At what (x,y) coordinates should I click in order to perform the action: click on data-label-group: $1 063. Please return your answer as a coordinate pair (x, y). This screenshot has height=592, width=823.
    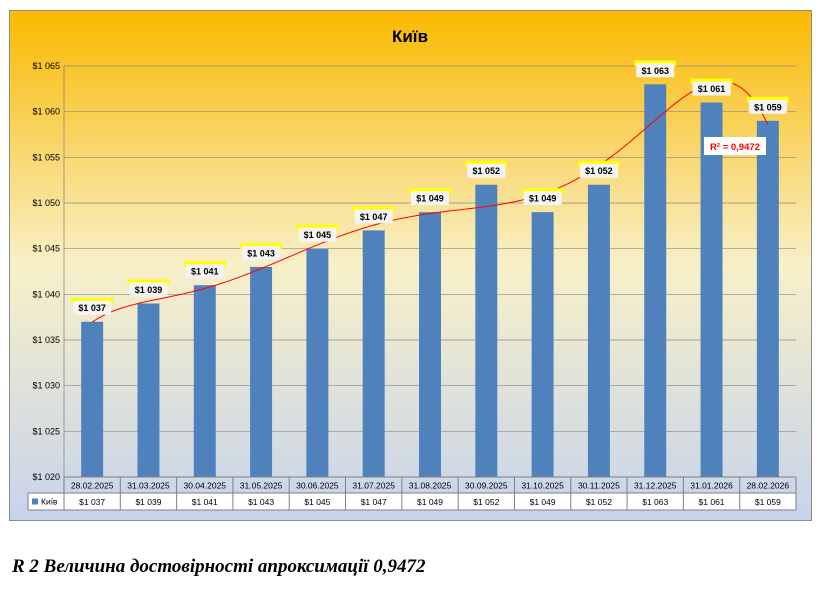
    Looking at the image, I should click on (655, 69).